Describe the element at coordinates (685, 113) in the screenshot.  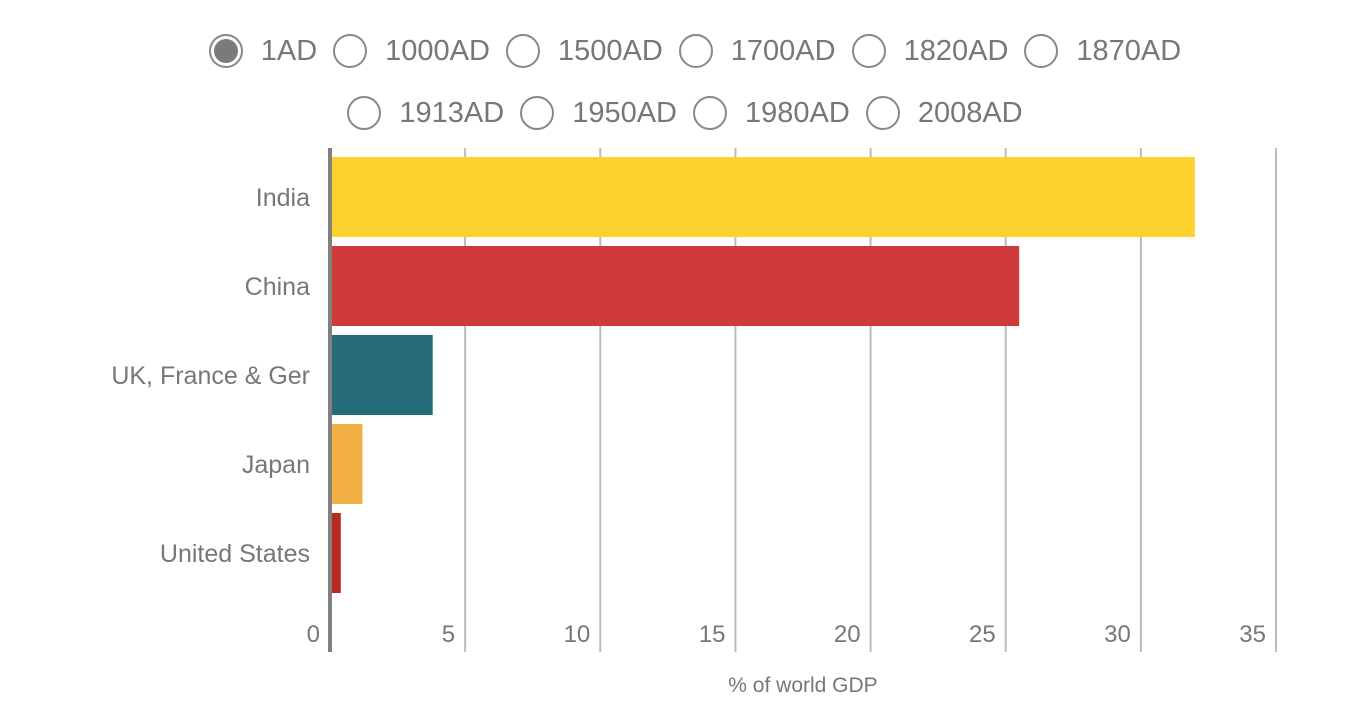
I see `year-row-2: 1913AD 1950AD 1980AD 2008AD` at that location.